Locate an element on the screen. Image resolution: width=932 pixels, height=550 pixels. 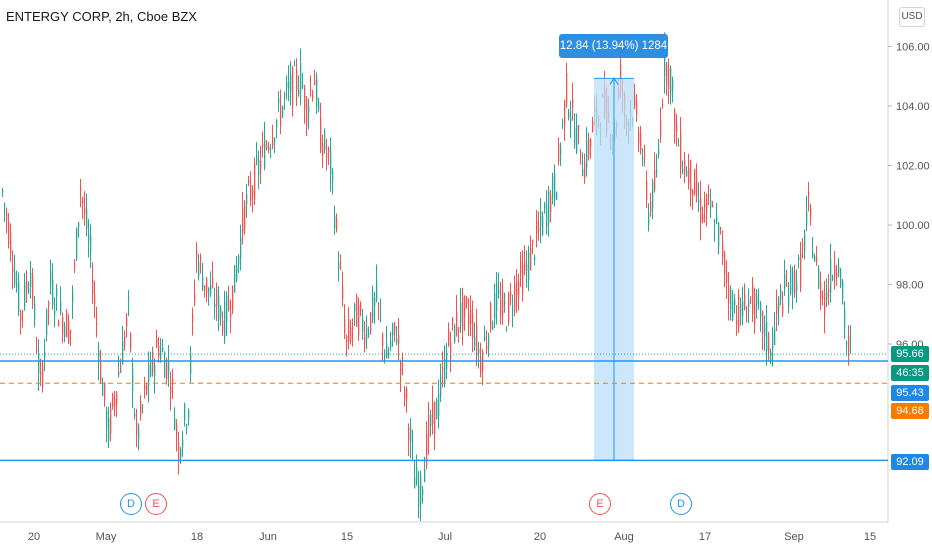
price-tag-orange: 94.68 is located at coordinates (910, 411).